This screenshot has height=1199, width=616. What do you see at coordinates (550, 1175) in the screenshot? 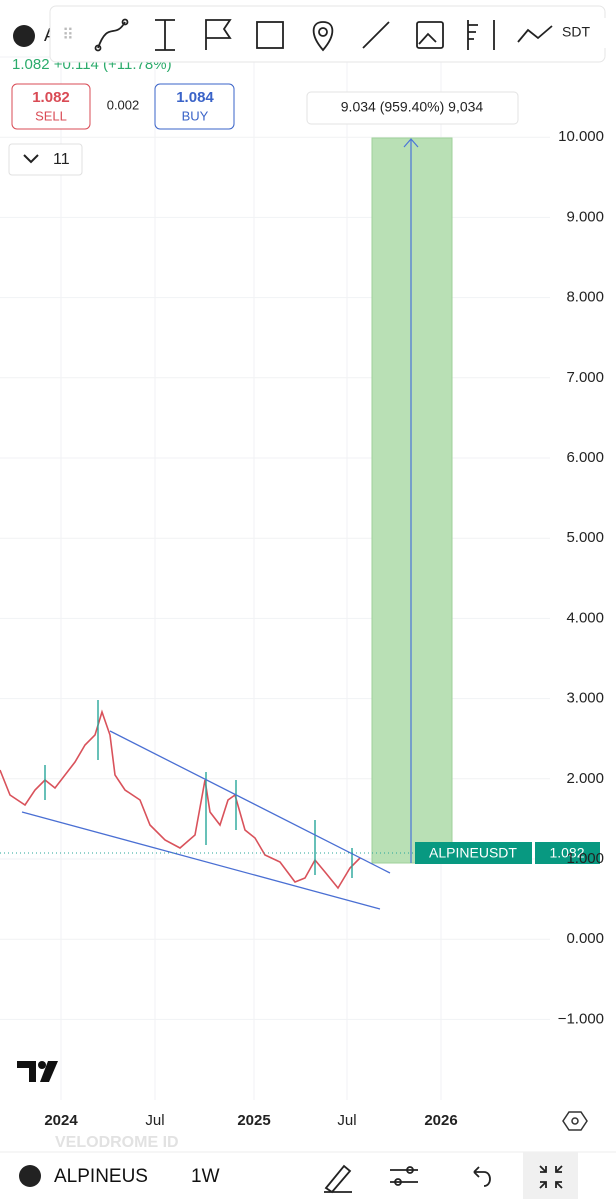
I see `fullscreen-button` at bounding box center [550, 1175].